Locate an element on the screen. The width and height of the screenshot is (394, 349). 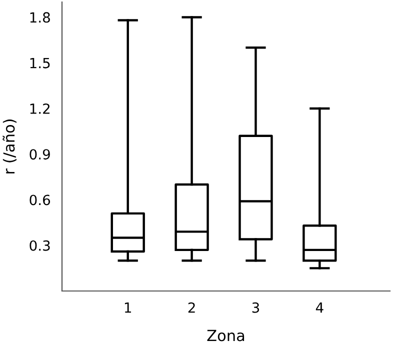
y-tick-label: 0.6 is located at coordinates (40, 200).